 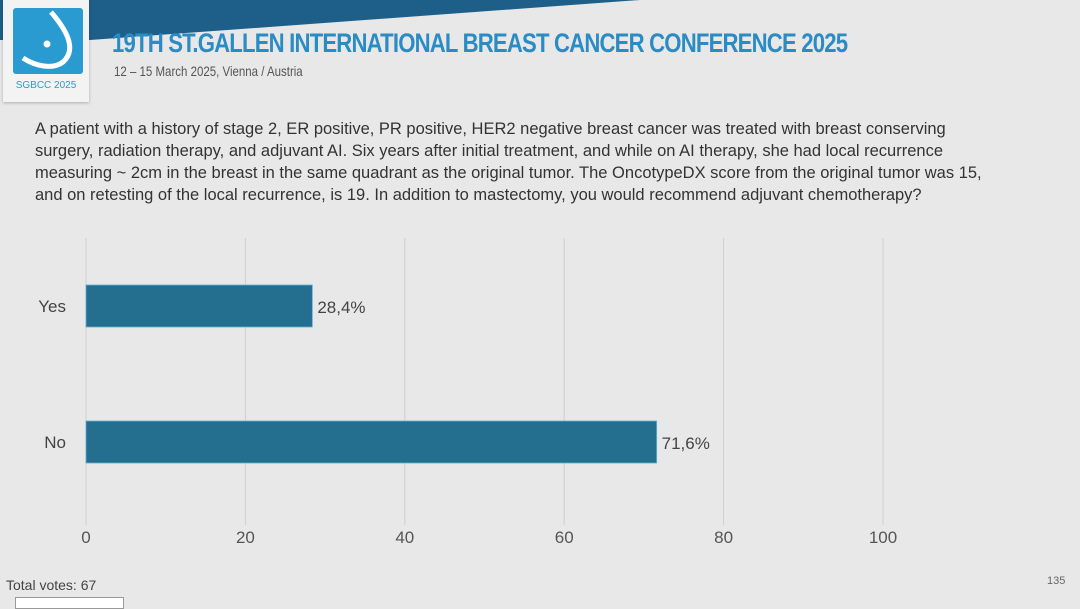 What do you see at coordinates (371, 442) in the screenshot?
I see `bar-no` at bounding box center [371, 442].